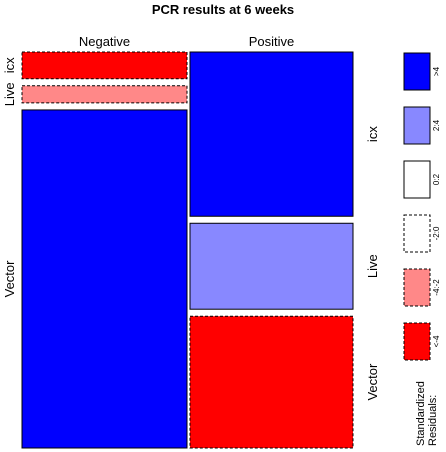 The image size is (446, 452). What do you see at coordinates (422, 206) in the screenshot?
I see `residual-legend: >4 2:4 0:2 -2:0 -4:-2 <-4` at bounding box center [422, 206].